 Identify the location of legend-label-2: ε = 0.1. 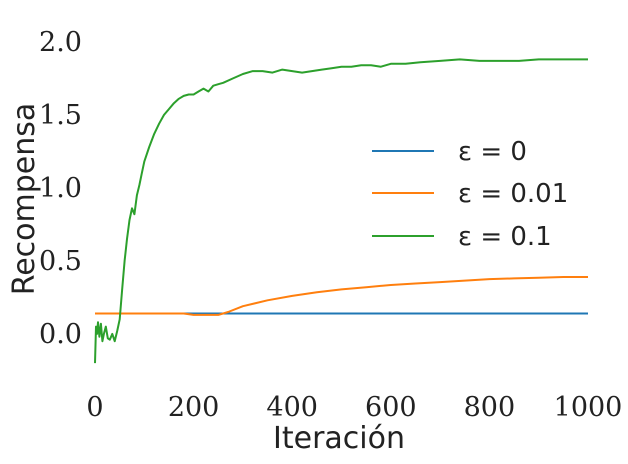
(505, 237).